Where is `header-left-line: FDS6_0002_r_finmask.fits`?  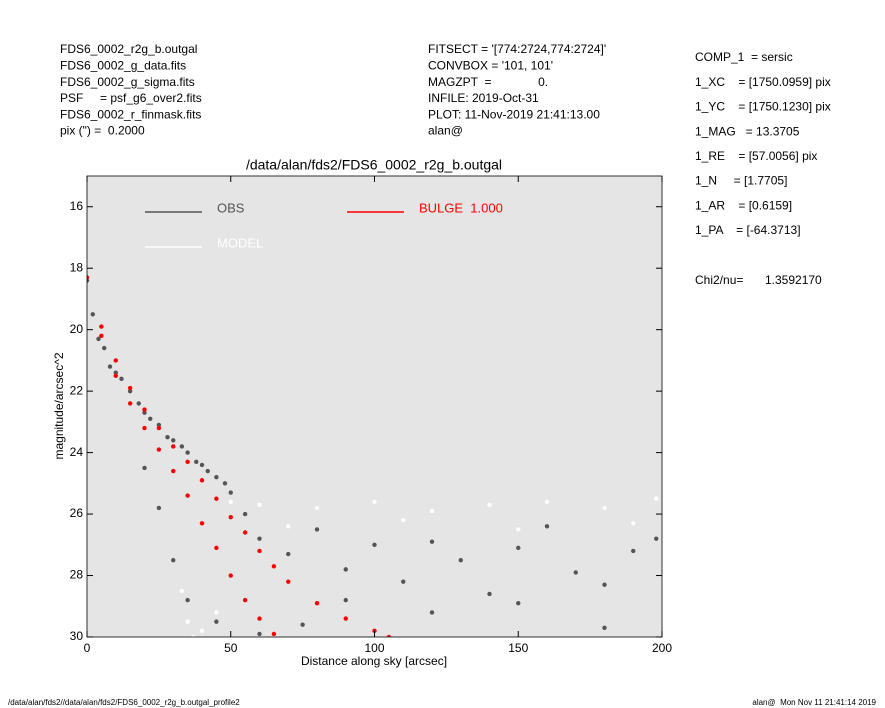 header-left-line: FDS6_0002_r_finmask.fits is located at coordinates (130, 114).